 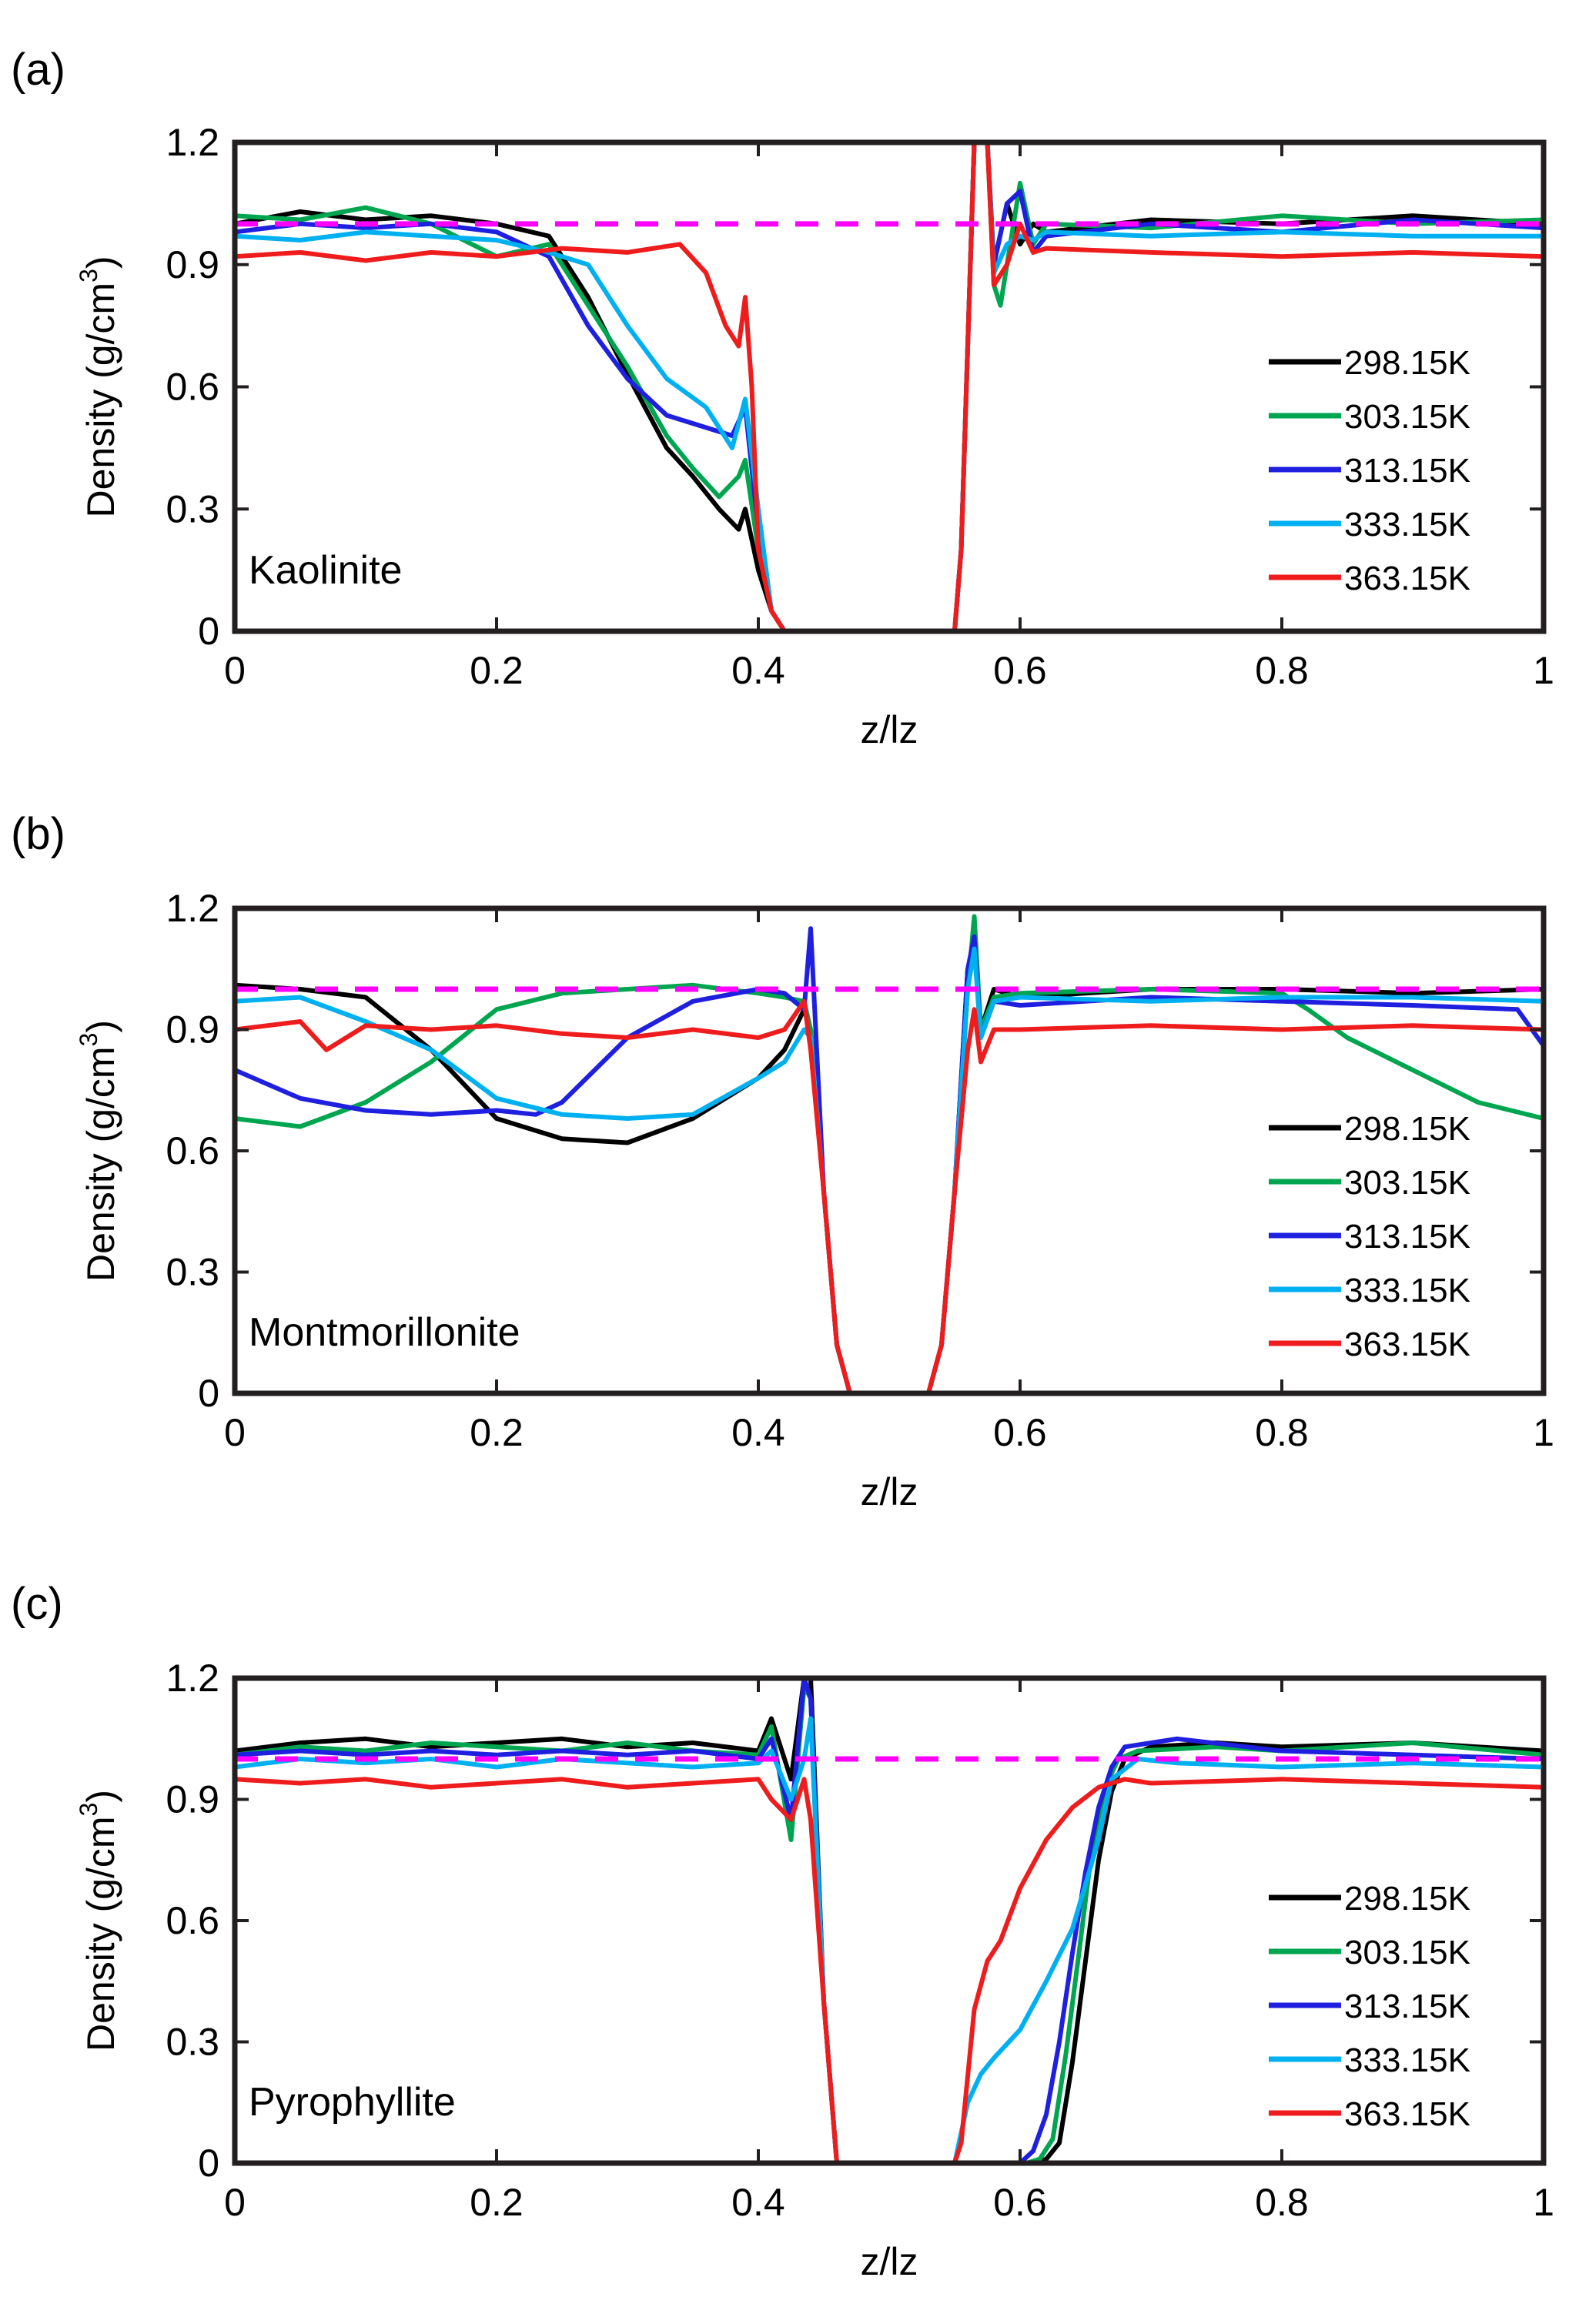 What do you see at coordinates (38, 70) in the screenshot?
I see `panel-label: (a)` at bounding box center [38, 70].